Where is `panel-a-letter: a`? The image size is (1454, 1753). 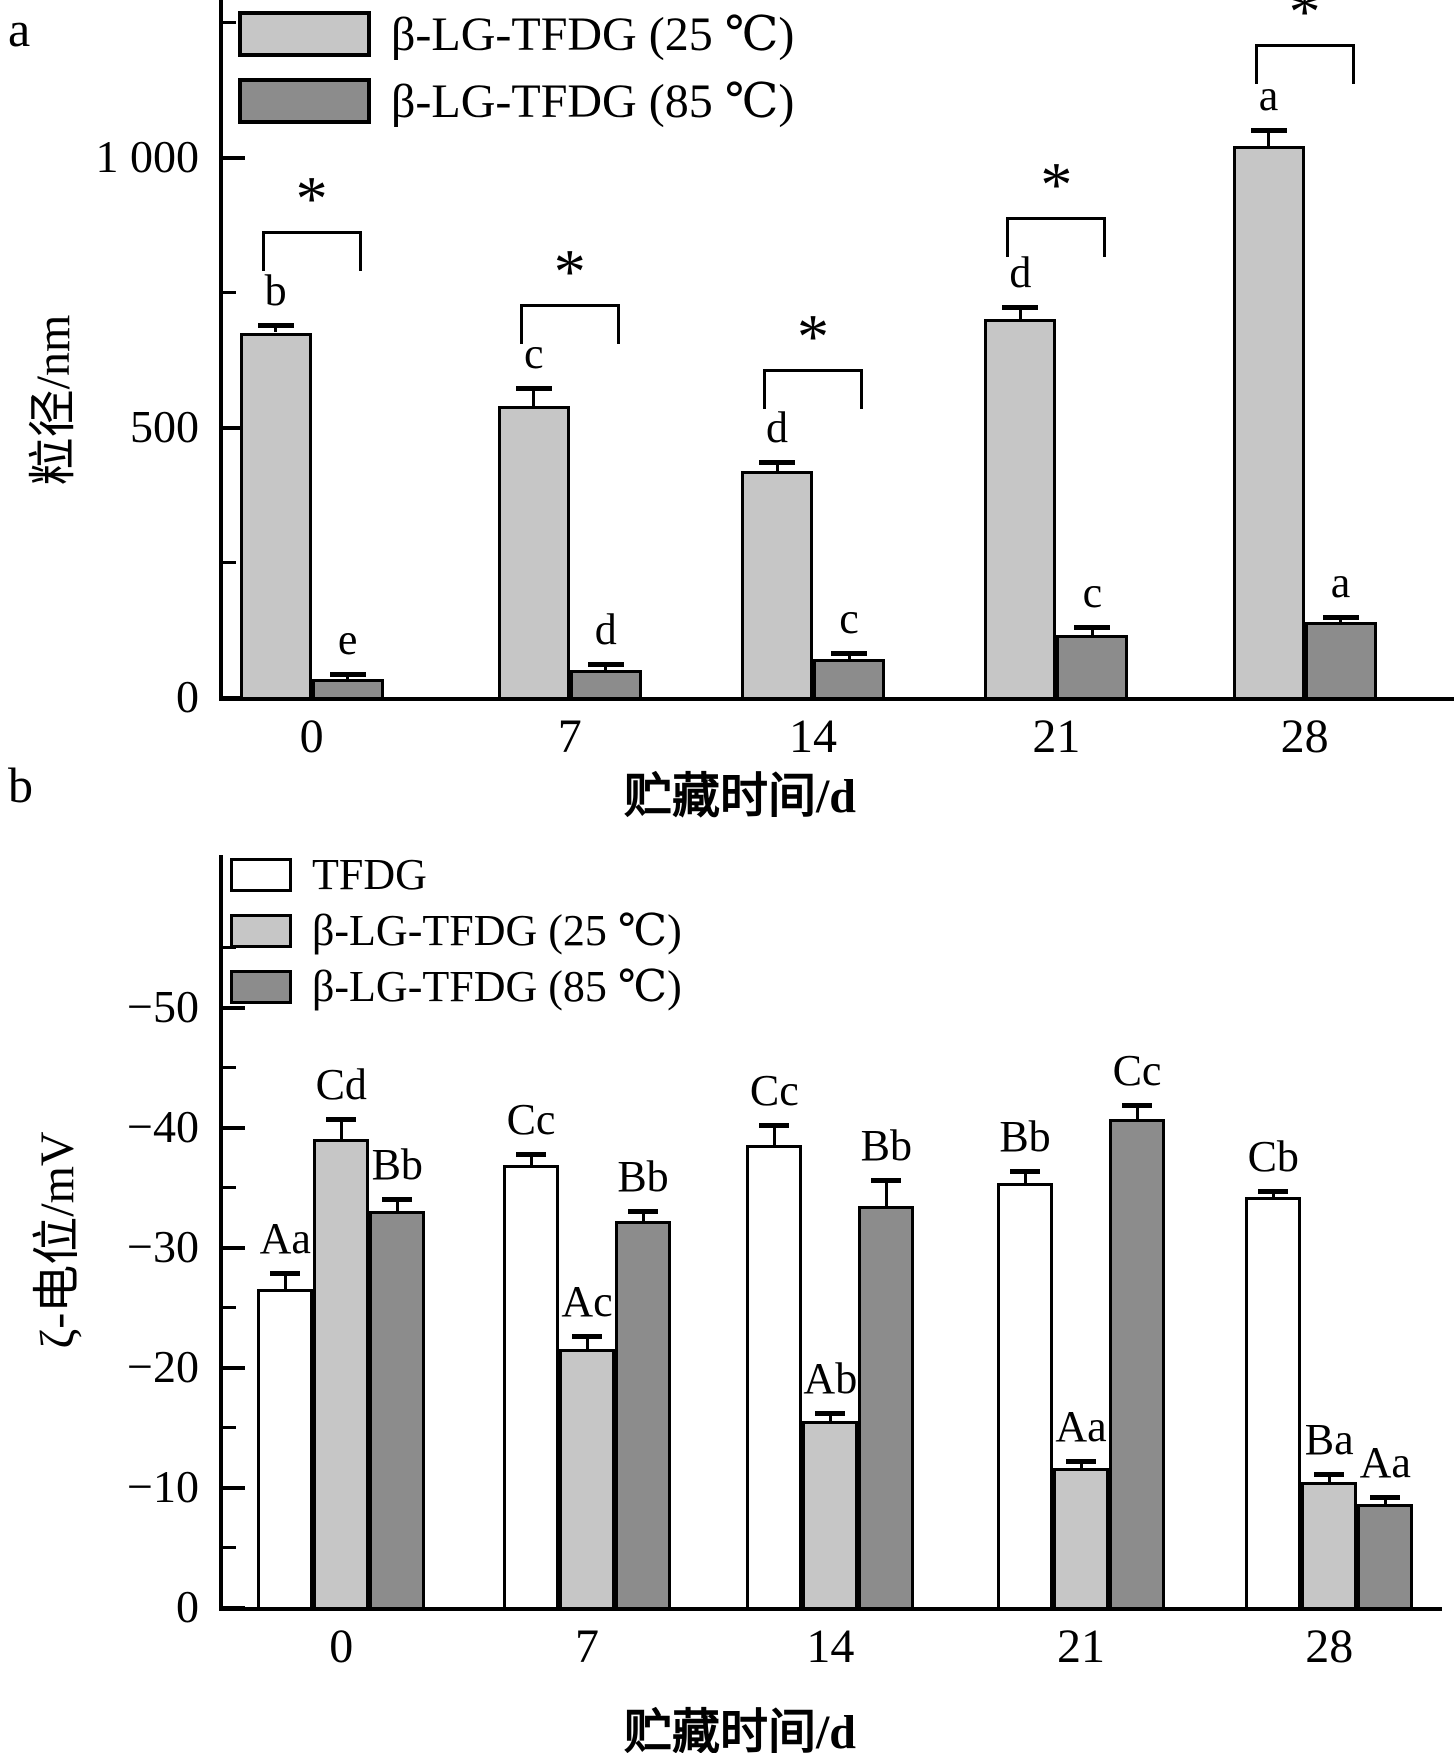 panel-a-letter: a is located at coordinates (19, 29).